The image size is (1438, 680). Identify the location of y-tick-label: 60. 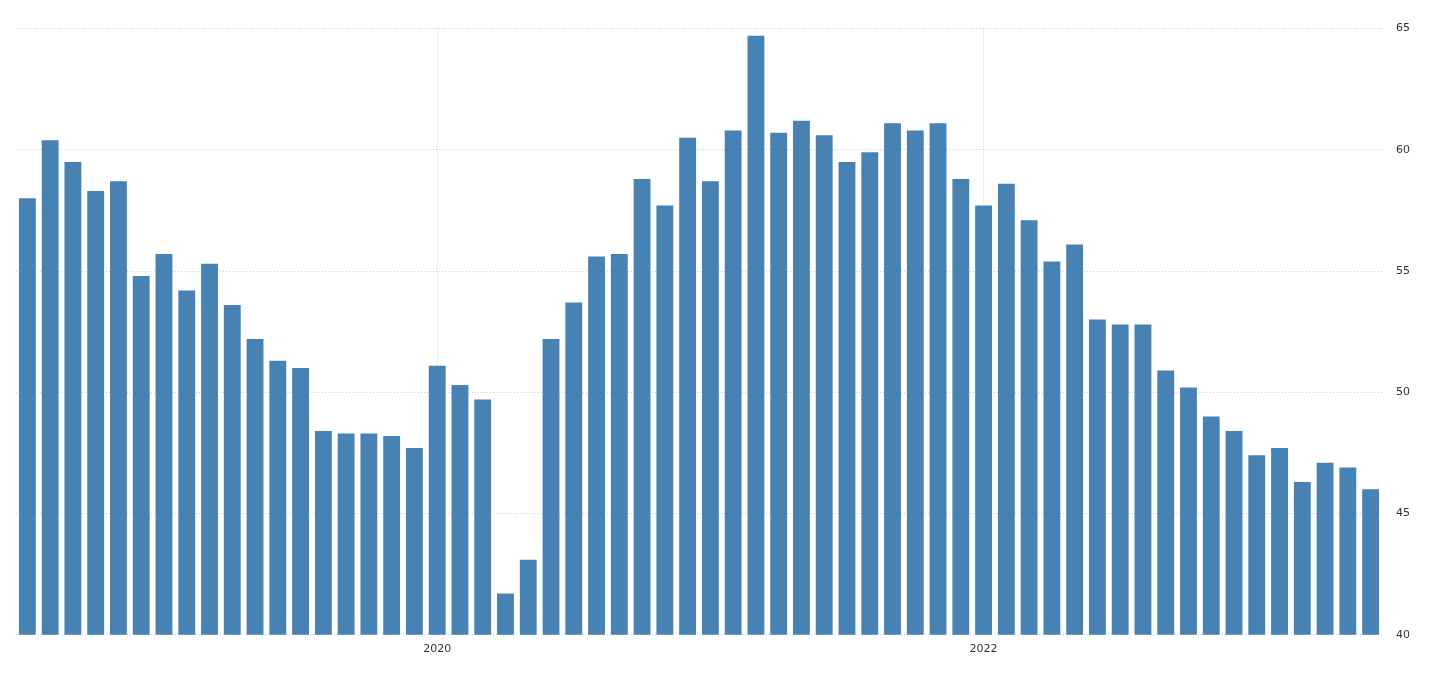
(1403, 149).